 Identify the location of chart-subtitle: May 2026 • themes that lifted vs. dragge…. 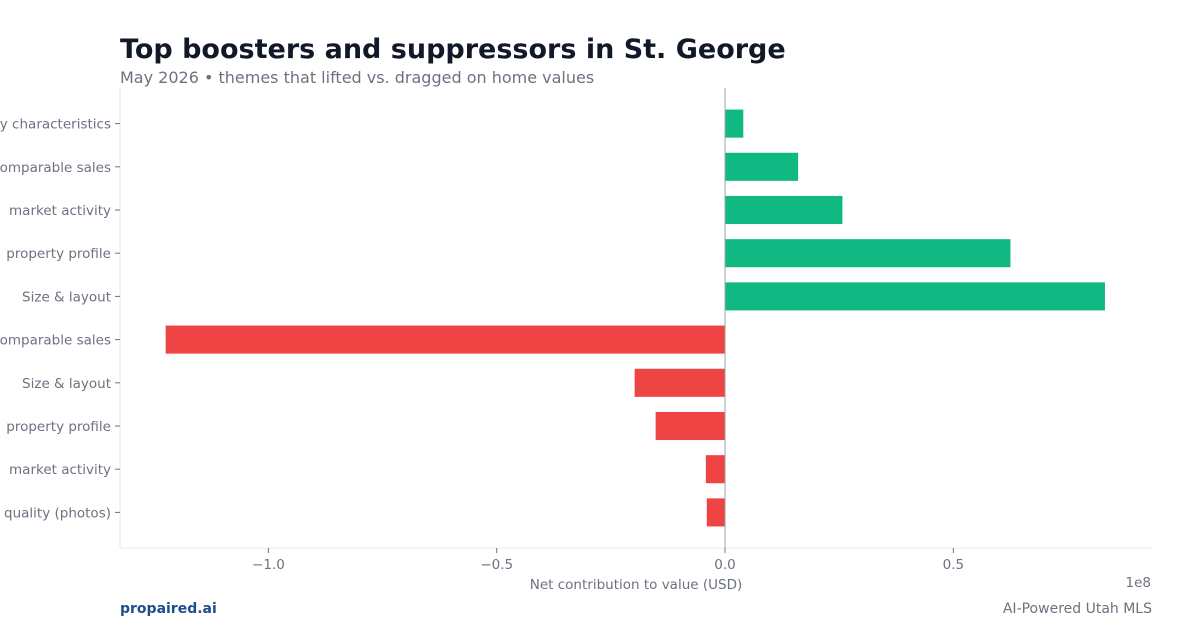
(357, 77).